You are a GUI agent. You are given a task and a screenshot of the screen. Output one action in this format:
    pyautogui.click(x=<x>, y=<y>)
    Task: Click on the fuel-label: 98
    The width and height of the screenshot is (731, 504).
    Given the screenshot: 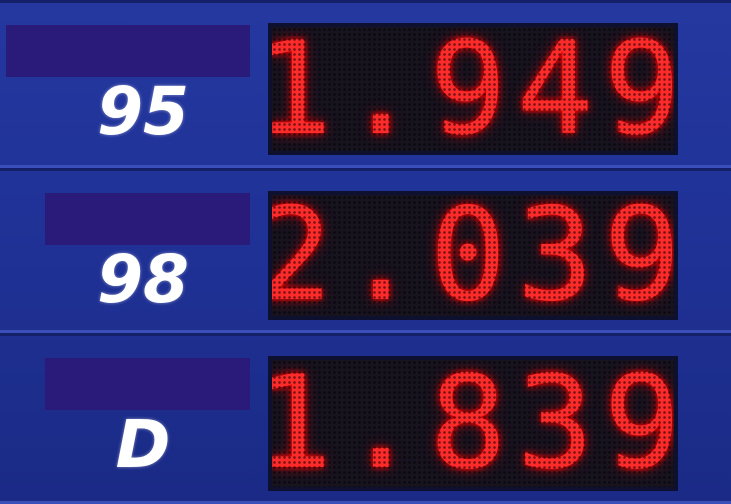 What is the action you would take?
    pyautogui.click(x=143, y=279)
    